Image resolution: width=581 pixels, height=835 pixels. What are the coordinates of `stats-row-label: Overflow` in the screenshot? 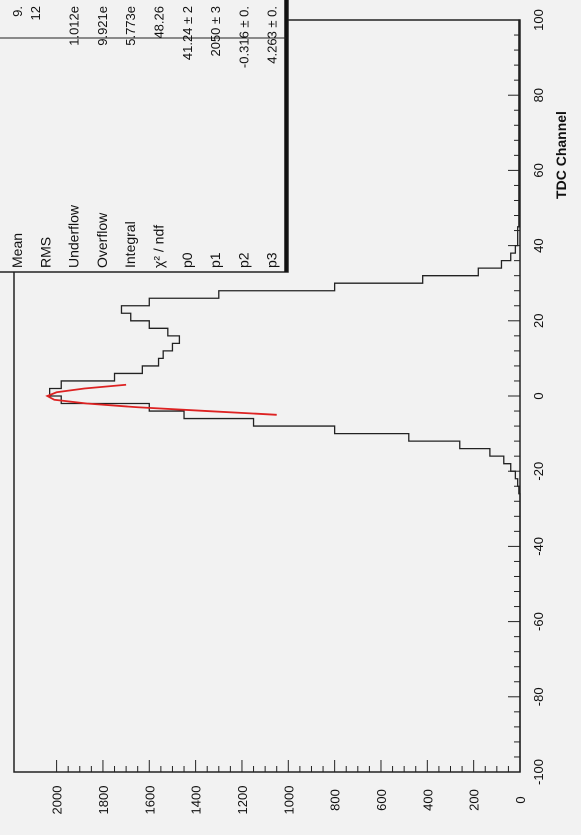 It's located at (102, 240).